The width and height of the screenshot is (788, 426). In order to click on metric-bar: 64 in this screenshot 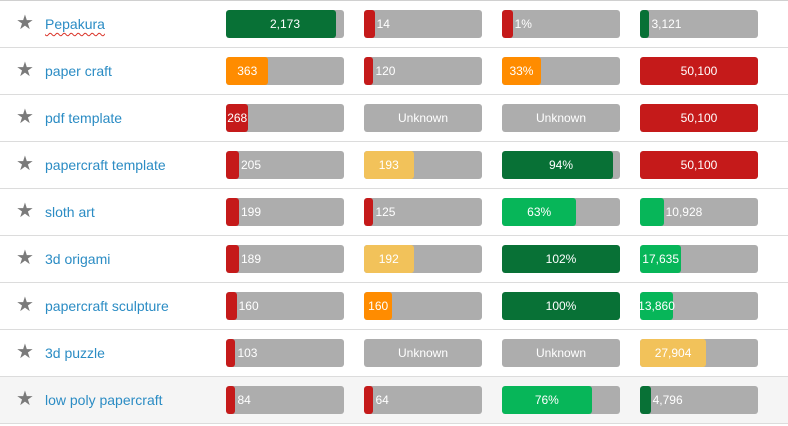, I will do `click(423, 400)`.